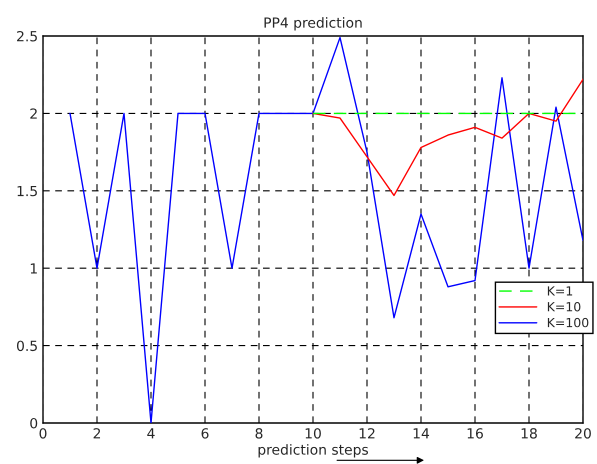  What do you see at coordinates (27, 36) in the screenshot?
I see `y-tick-label: 2.5` at bounding box center [27, 36].